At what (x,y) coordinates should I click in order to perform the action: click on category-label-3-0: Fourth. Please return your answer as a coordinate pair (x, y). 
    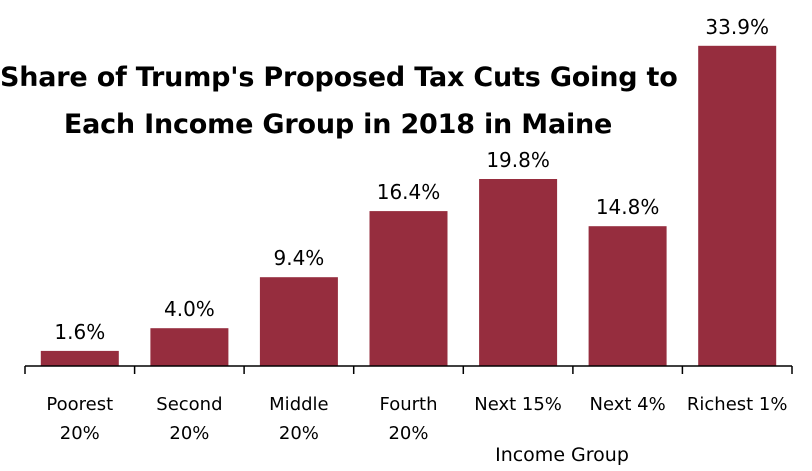
    Looking at the image, I should click on (409, 404).